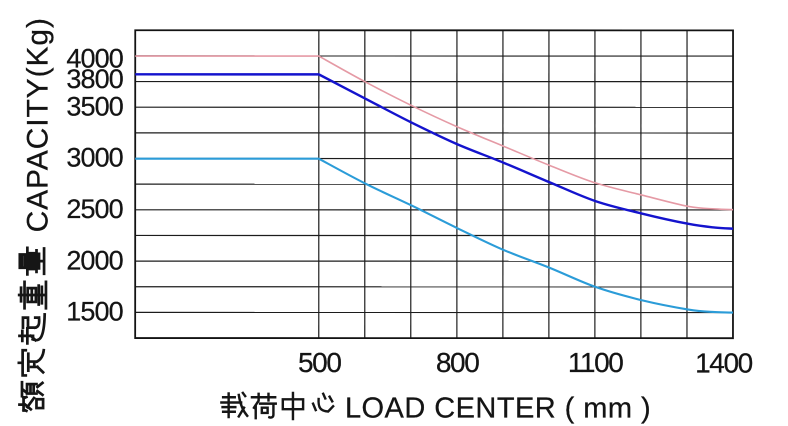  What do you see at coordinates (94, 311) in the screenshot?
I see `svg-text: 1500` at bounding box center [94, 311].